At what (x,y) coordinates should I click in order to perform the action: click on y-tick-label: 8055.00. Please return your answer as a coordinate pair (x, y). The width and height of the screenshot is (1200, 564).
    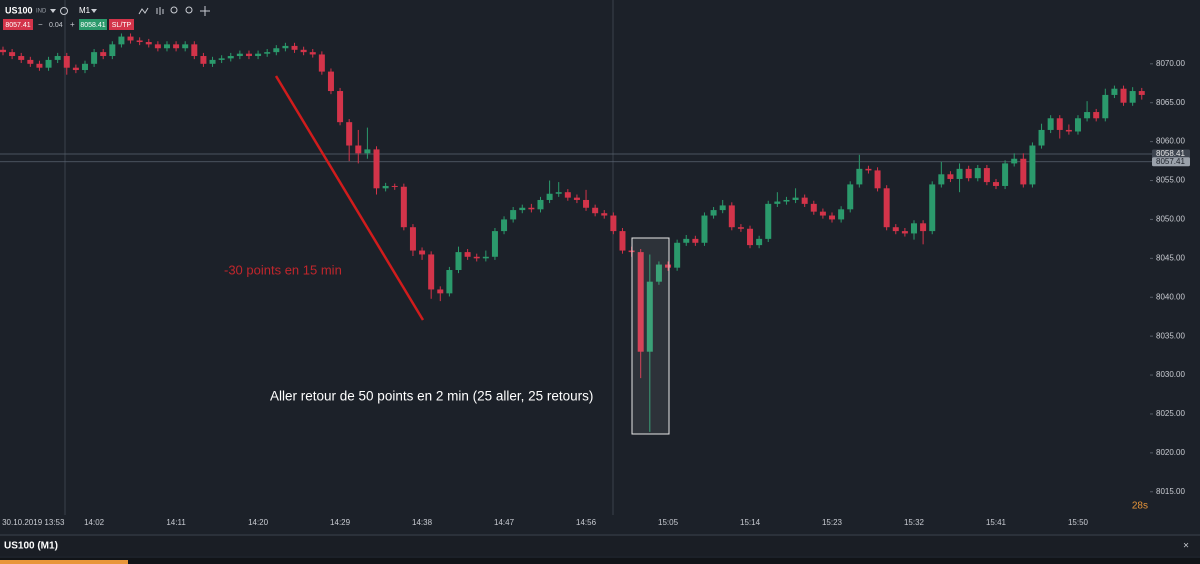
    Looking at the image, I should click on (1170, 180).